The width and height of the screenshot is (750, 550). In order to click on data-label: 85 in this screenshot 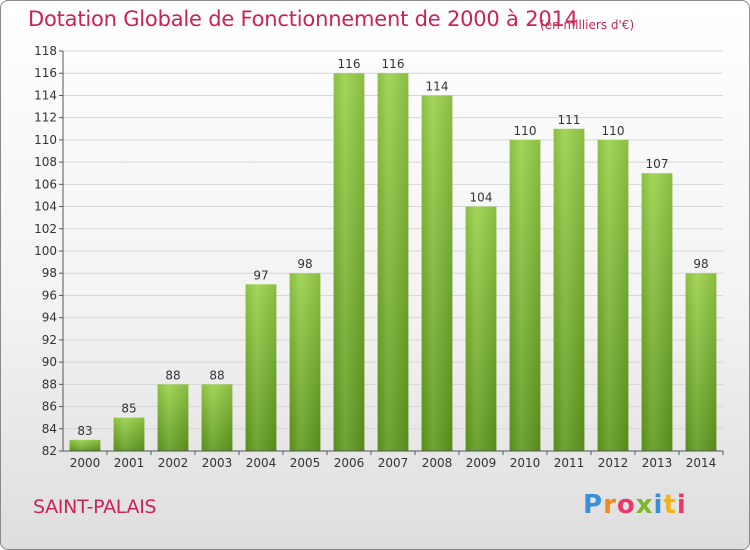, I will do `click(128, 409)`.